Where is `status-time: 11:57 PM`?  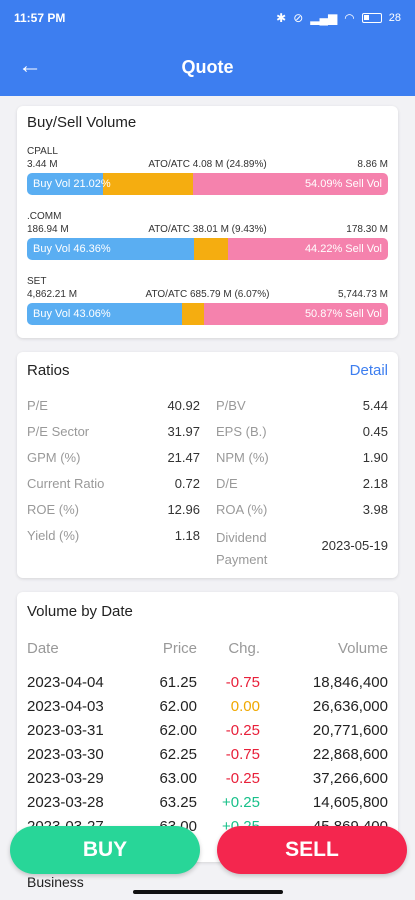
status-time: 11:57 PM is located at coordinates (40, 18).